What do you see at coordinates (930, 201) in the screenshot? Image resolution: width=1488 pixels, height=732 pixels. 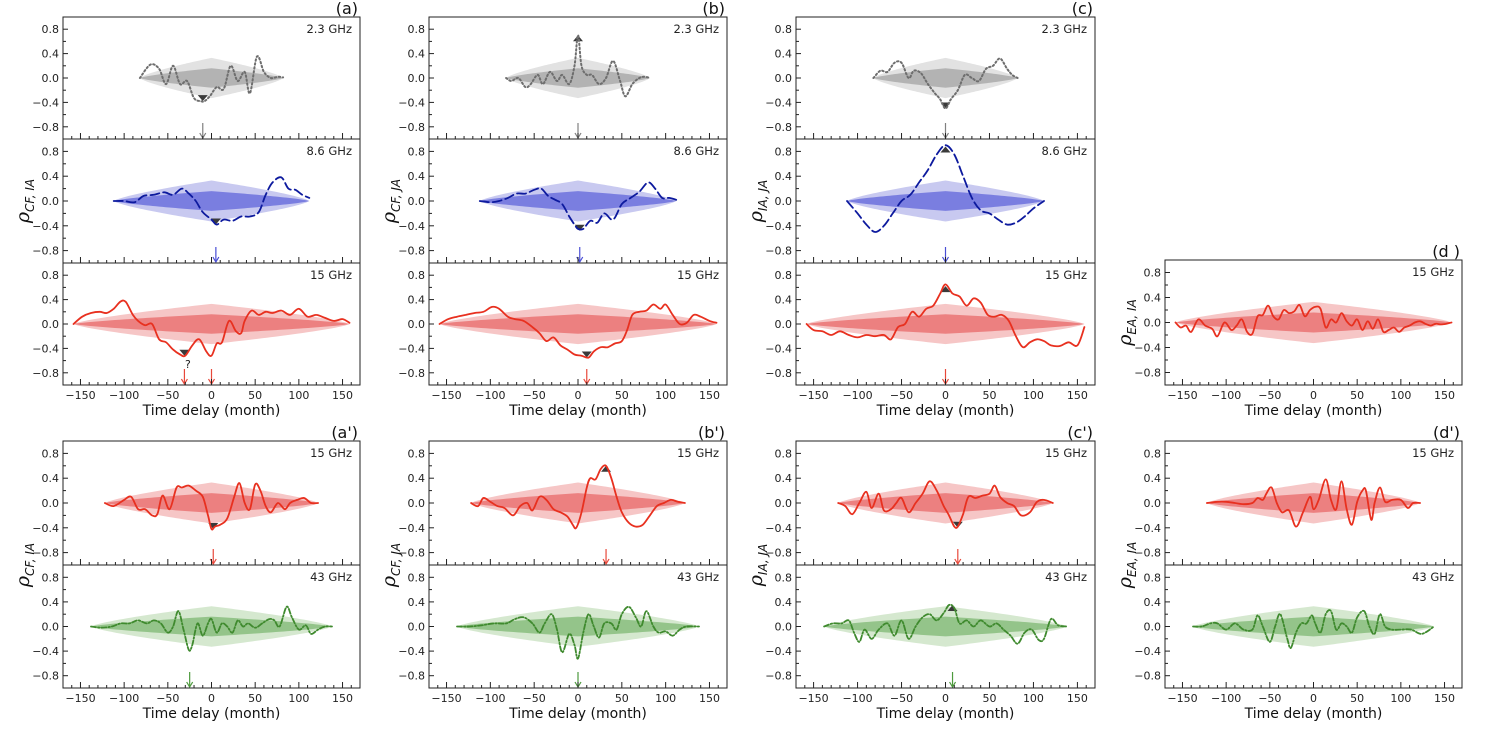 I see `subplot-8-6ghz: 0.8 0.4 0.0 −0.4 −0.8 8.6 GHz` at bounding box center [930, 201].